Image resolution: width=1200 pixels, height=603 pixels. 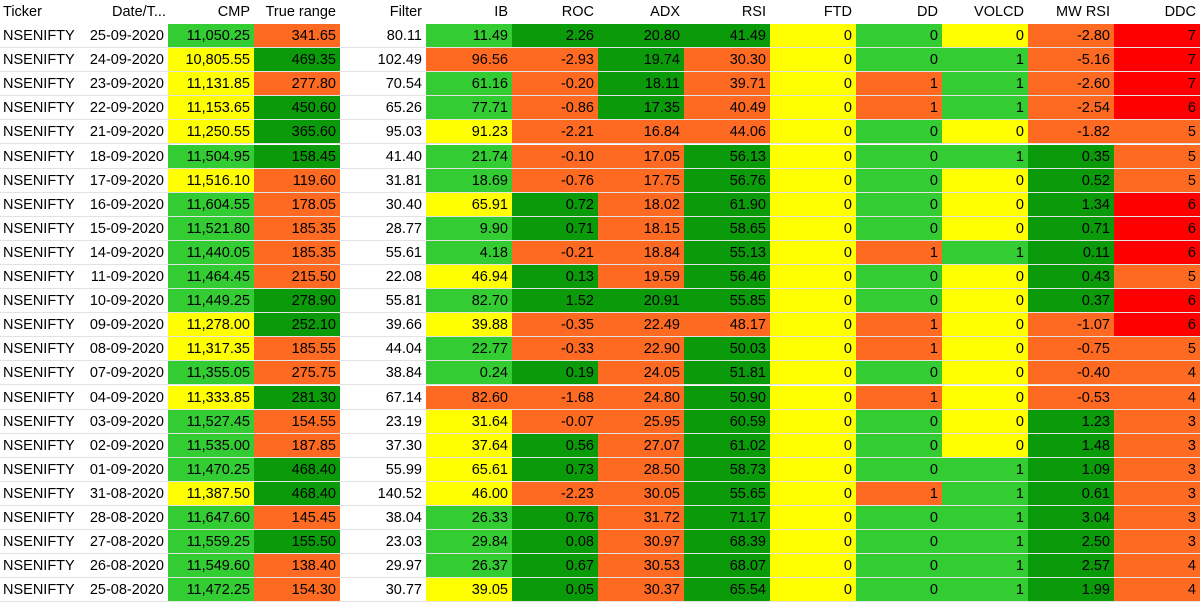 I want to click on cell-ib: 65.91, so click(x=469, y=204).